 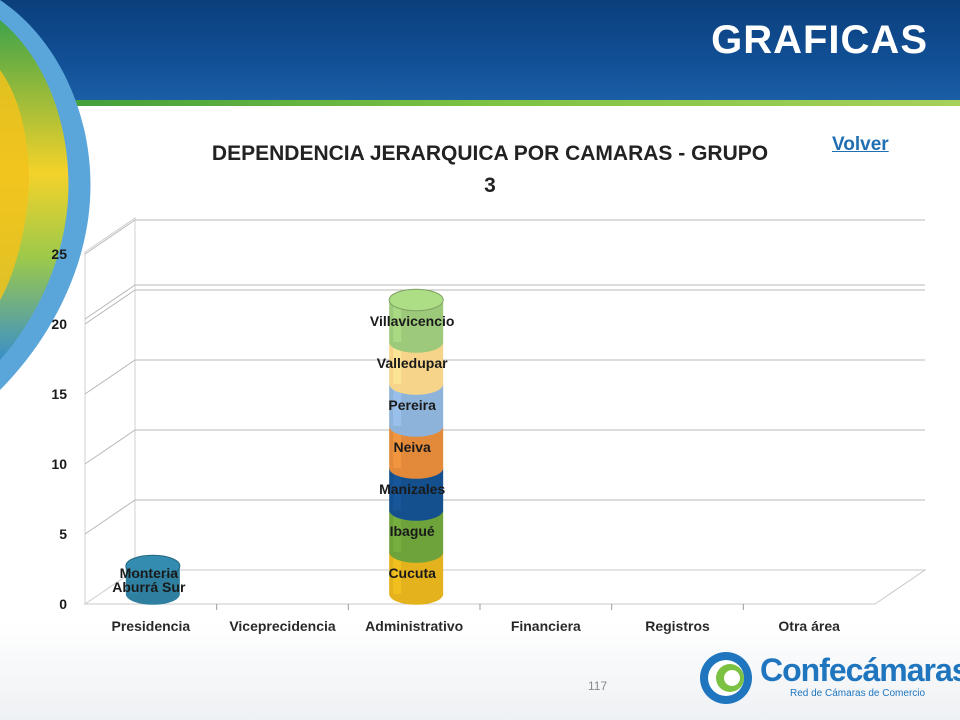 What do you see at coordinates (59, 464) in the screenshot?
I see `y-tick-label: 10` at bounding box center [59, 464].